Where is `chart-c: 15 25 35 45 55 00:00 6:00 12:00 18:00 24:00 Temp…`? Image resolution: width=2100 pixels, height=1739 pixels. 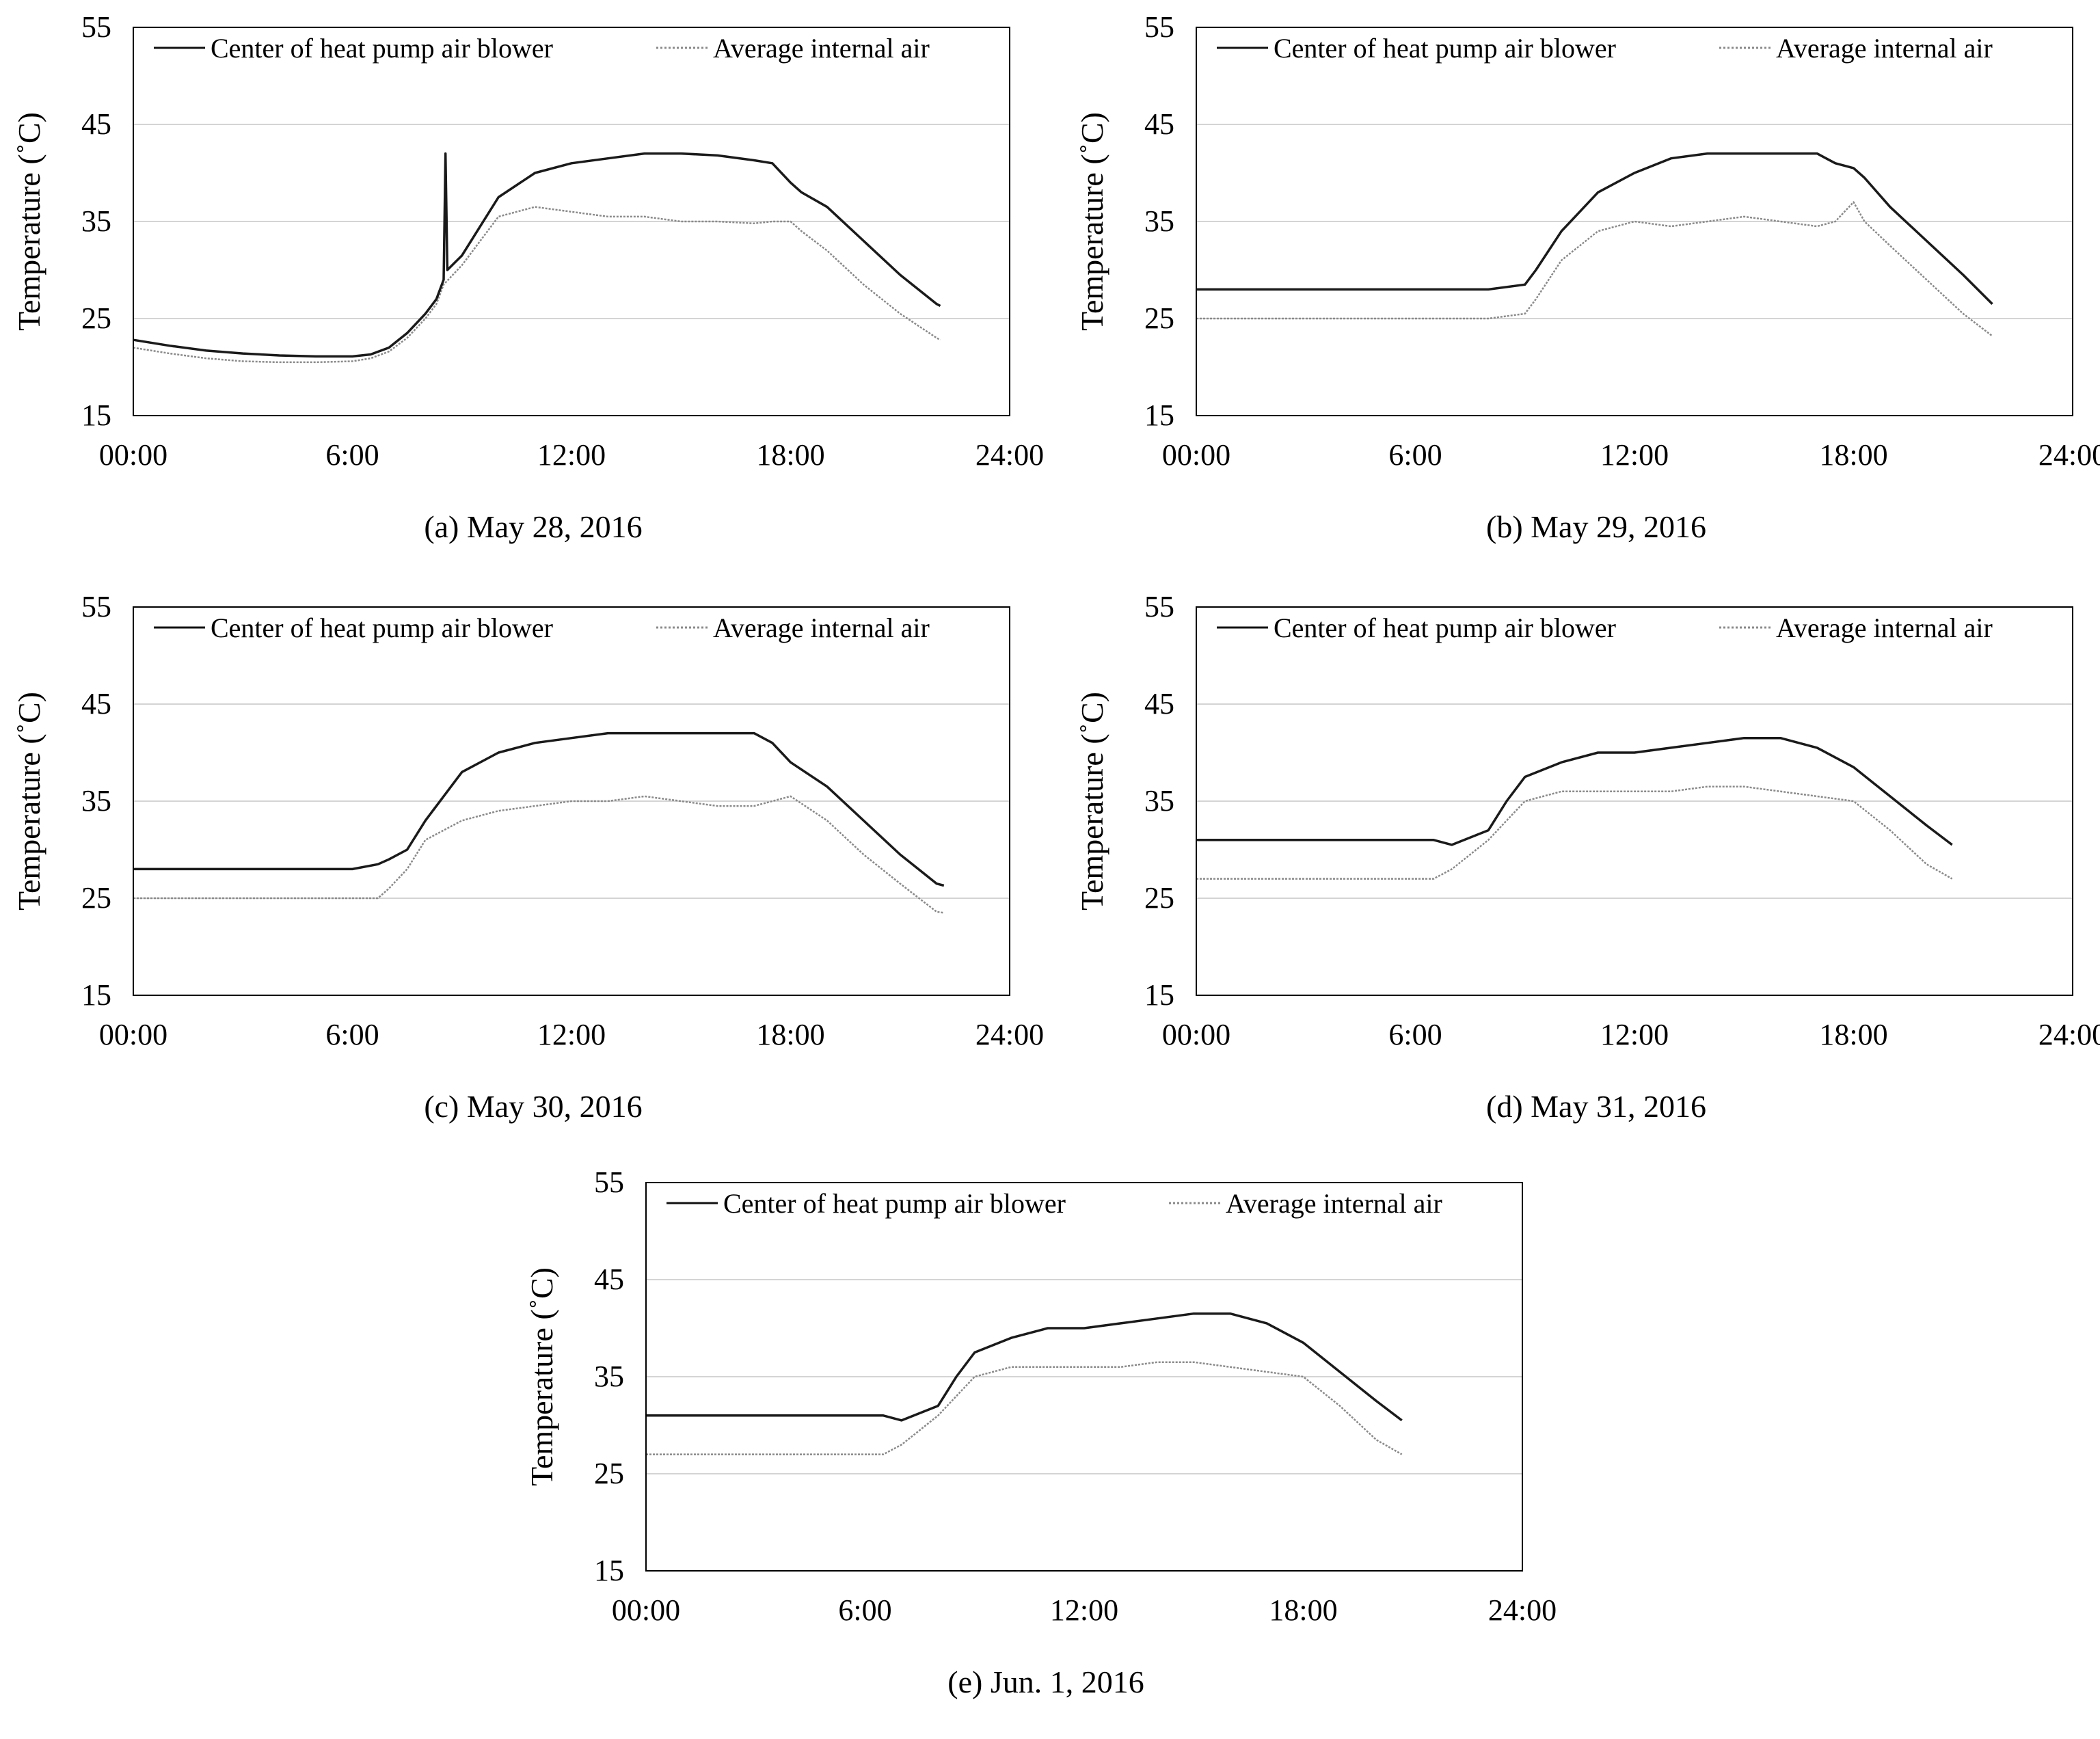
chart-c: 15 25 35 45 55 00:00 6:00 12:00 18:00 24:00 Temp… is located at coordinates (528, 820).